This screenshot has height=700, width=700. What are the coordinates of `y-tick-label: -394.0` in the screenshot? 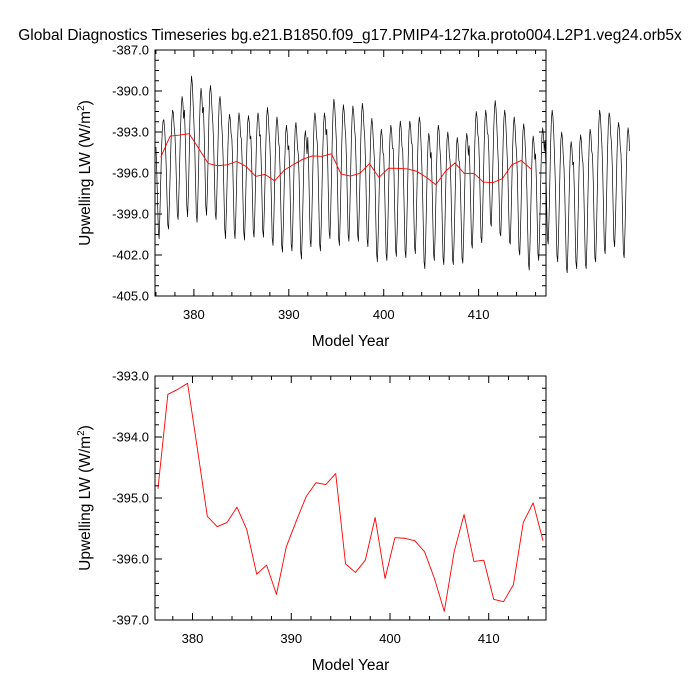 It's located at (130, 437).